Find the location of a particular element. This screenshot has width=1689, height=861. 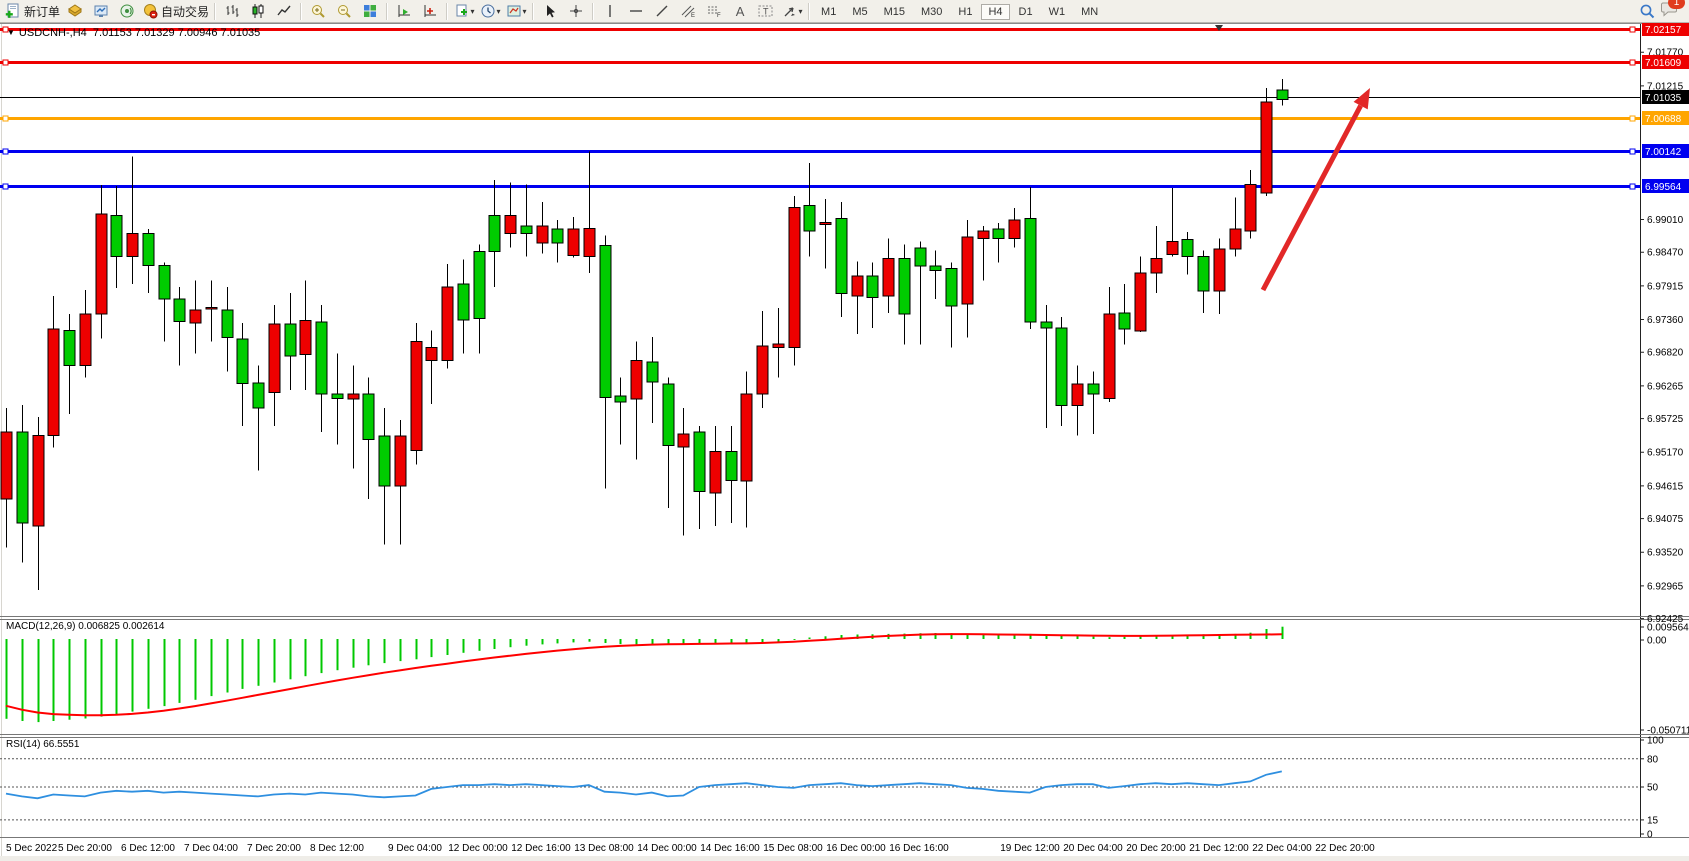

new-order-button: 新订单 is located at coordinates (32, 11).